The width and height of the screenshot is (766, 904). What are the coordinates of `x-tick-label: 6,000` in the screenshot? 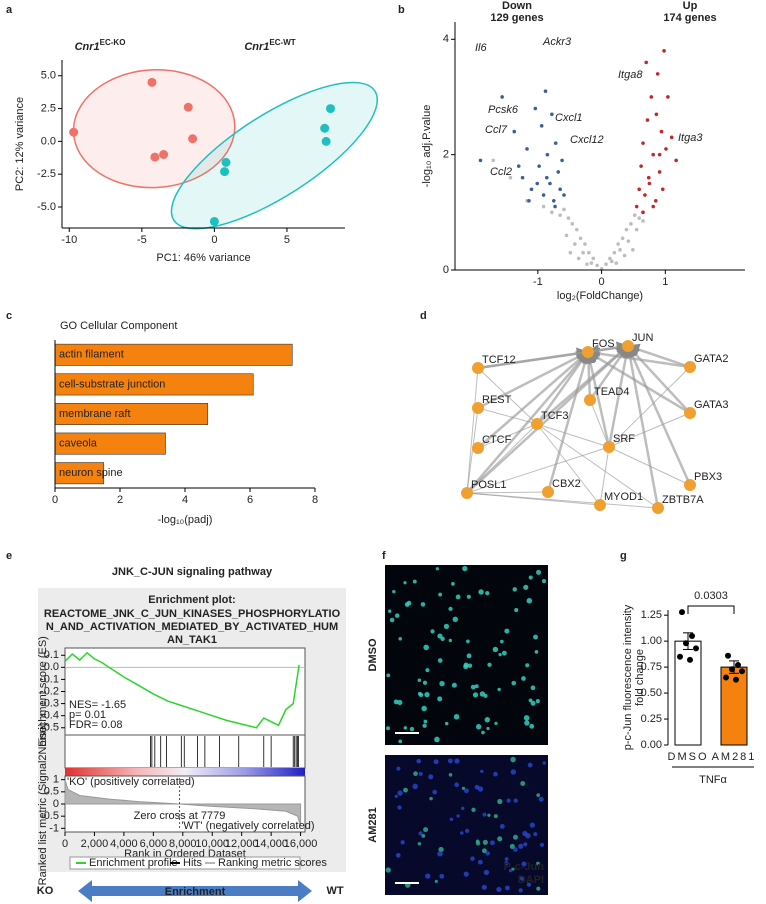 It's located at (154, 844).